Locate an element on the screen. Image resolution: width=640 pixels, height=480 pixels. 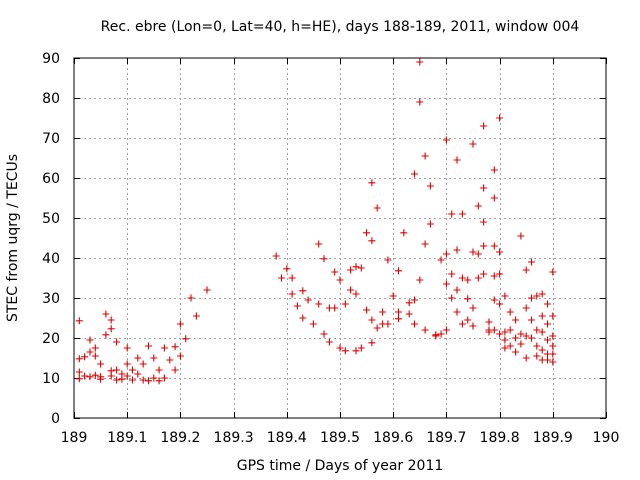
x-tick-label: 189.7 is located at coordinates (446, 438).